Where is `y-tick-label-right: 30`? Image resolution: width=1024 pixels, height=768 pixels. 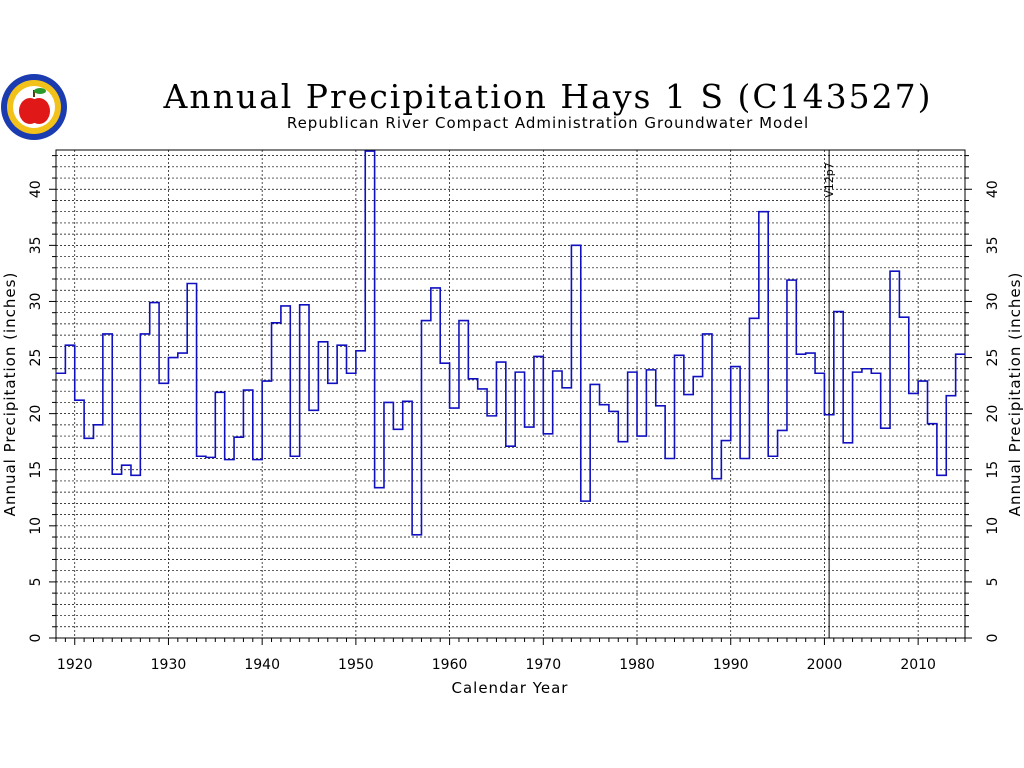 y-tick-label-right: 30 is located at coordinates (993, 302).